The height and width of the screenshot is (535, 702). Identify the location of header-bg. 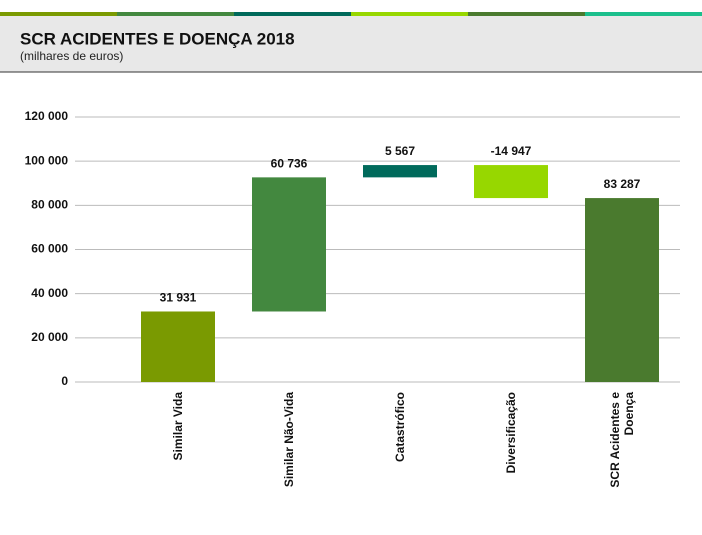
(351, 42).